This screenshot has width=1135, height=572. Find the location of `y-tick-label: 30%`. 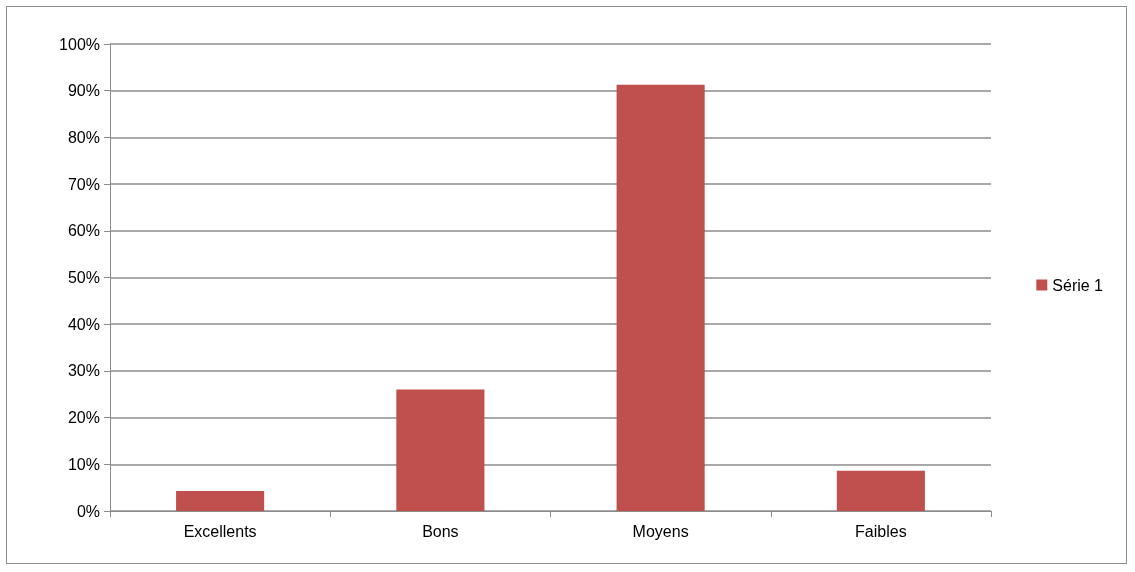

y-tick-label: 30% is located at coordinates (83, 371).